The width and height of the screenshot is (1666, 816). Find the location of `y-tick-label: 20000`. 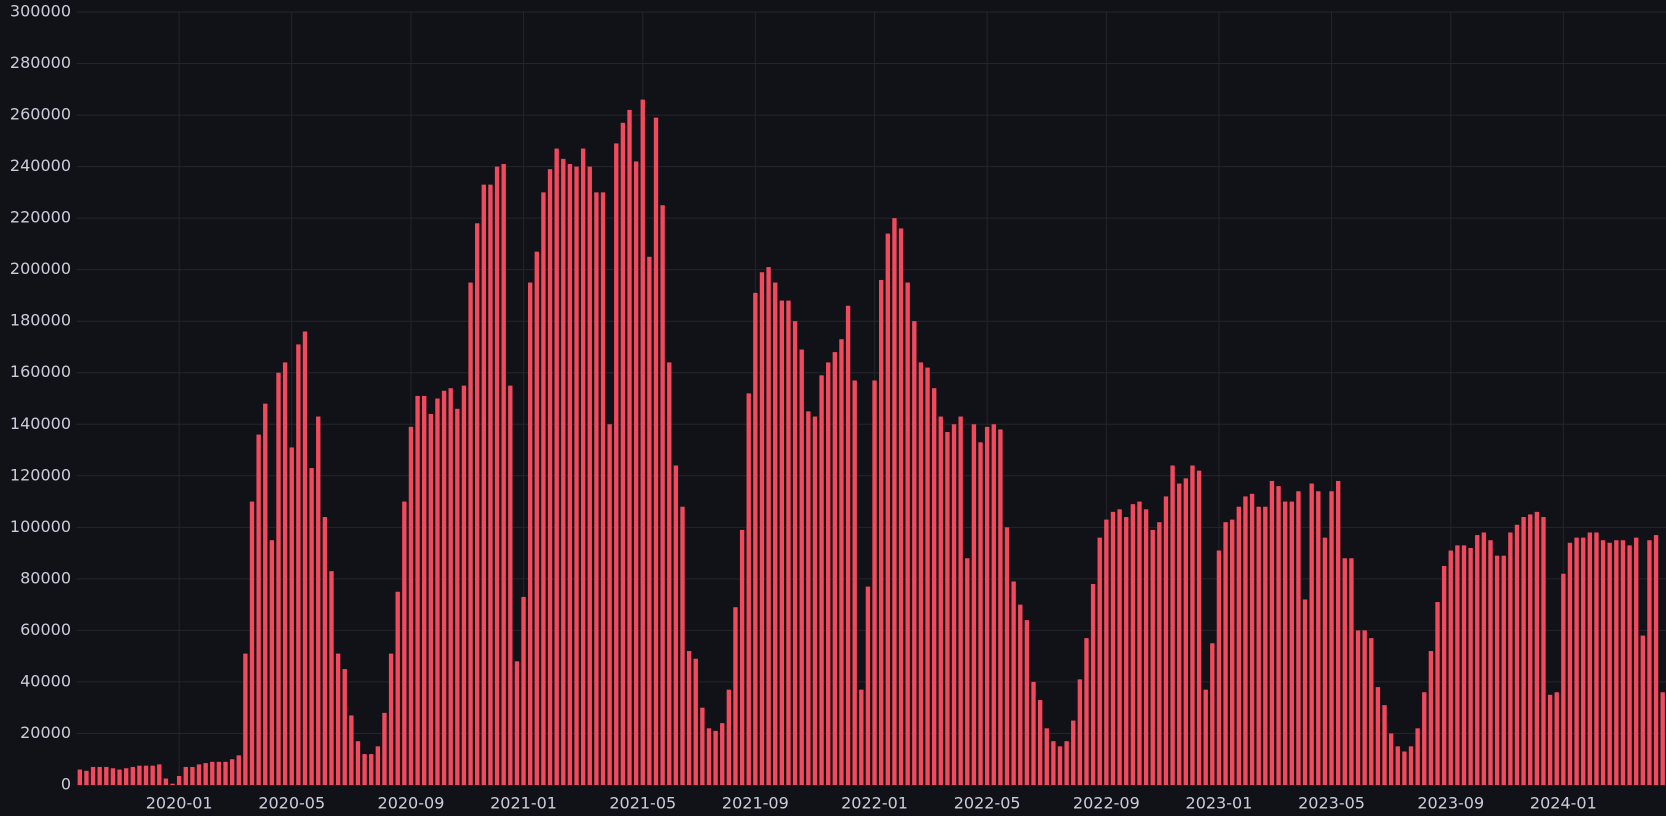

y-tick-label: 20000 is located at coordinates (45, 732).